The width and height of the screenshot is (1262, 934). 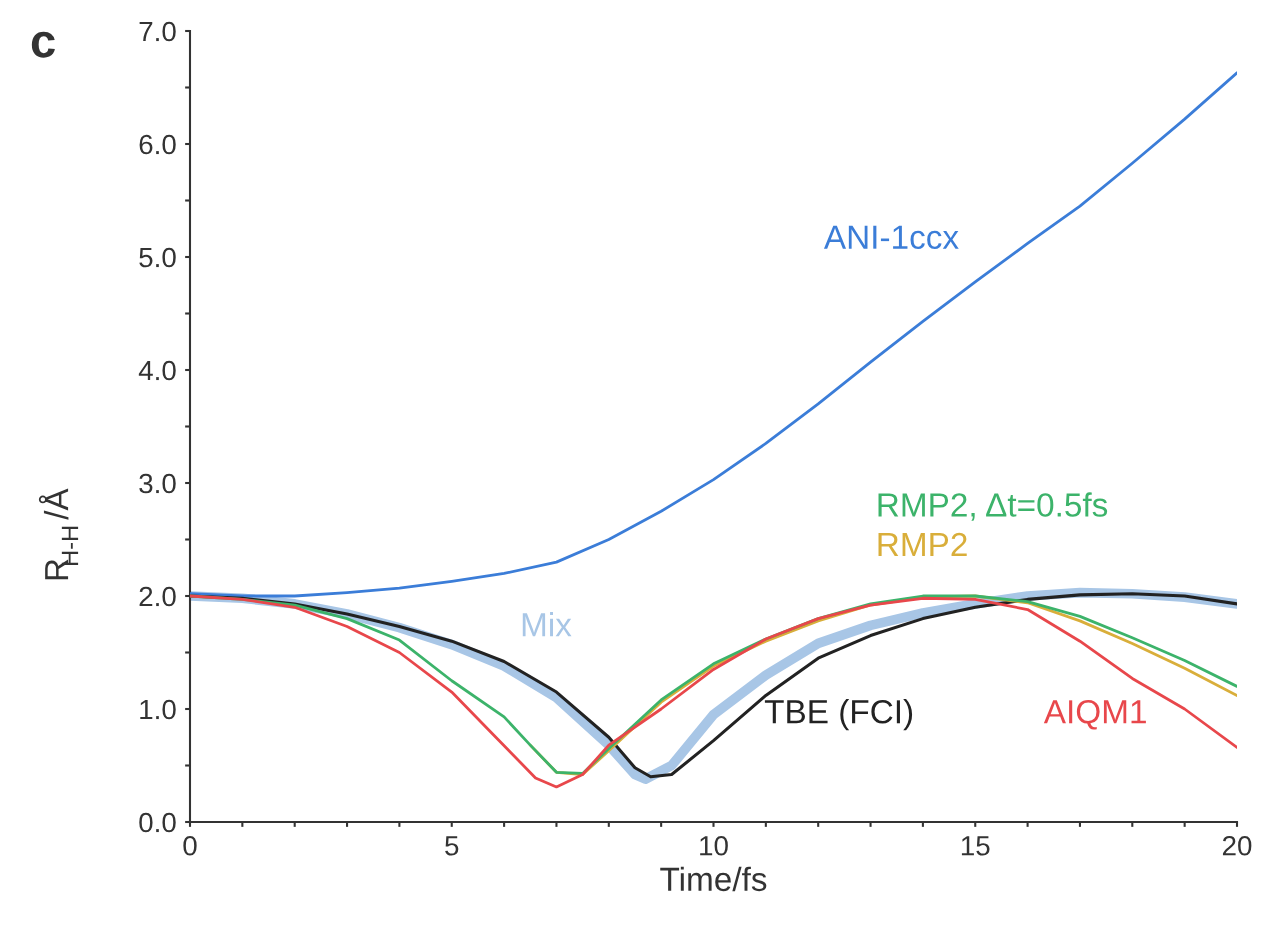 I want to click on text: RMP2, Δt=0.5fs, so click(x=993, y=506).